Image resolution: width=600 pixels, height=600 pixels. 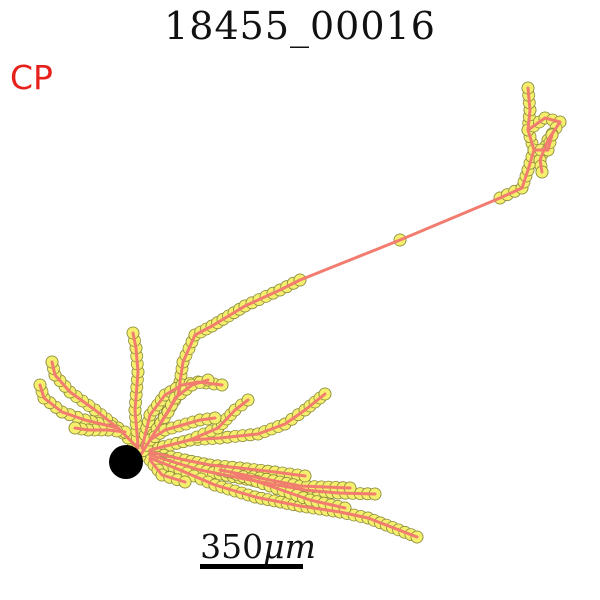 What do you see at coordinates (31, 77) in the screenshot?
I see `region-label: CP` at bounding box center [31, 77].